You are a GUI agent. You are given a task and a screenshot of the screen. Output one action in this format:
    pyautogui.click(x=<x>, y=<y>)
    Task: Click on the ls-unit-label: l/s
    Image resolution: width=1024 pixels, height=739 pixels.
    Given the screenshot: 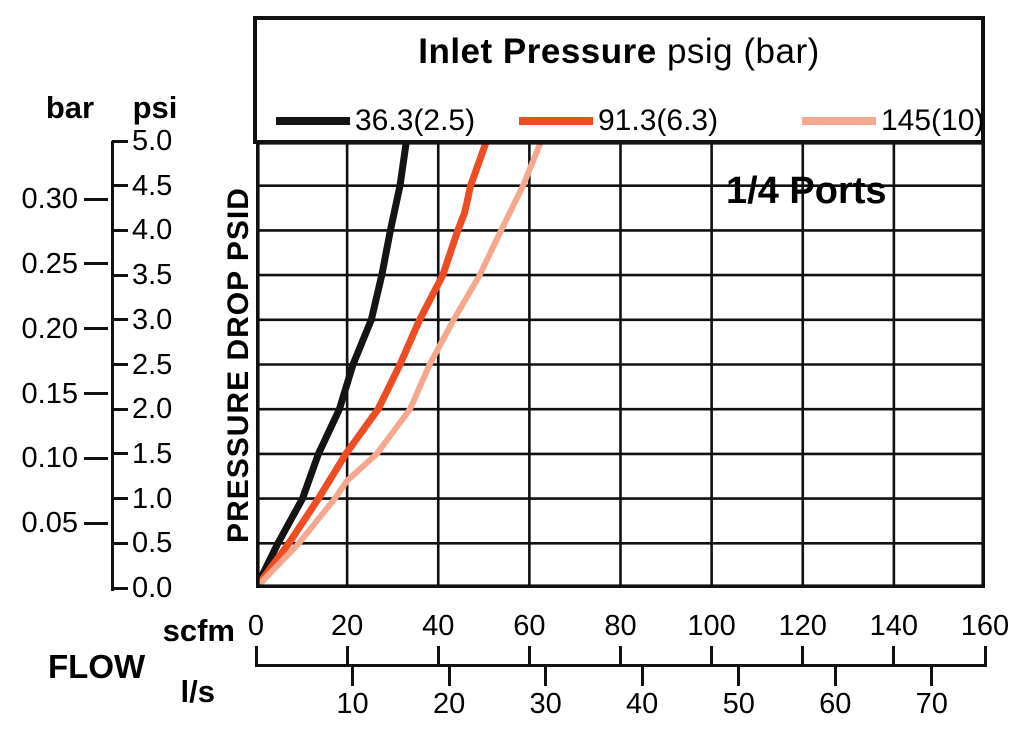 What is the action you would take?
    pyautogui.click(x=197, y=691)
    